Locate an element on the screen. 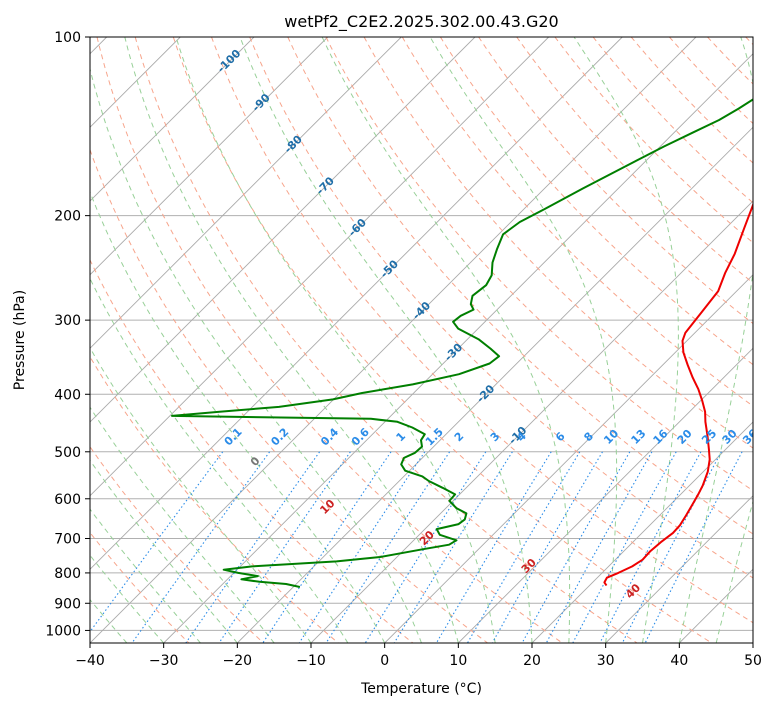 This screenshot has height=708, width=775. x-tick-label: 0 is located at coordinates (384, 661).